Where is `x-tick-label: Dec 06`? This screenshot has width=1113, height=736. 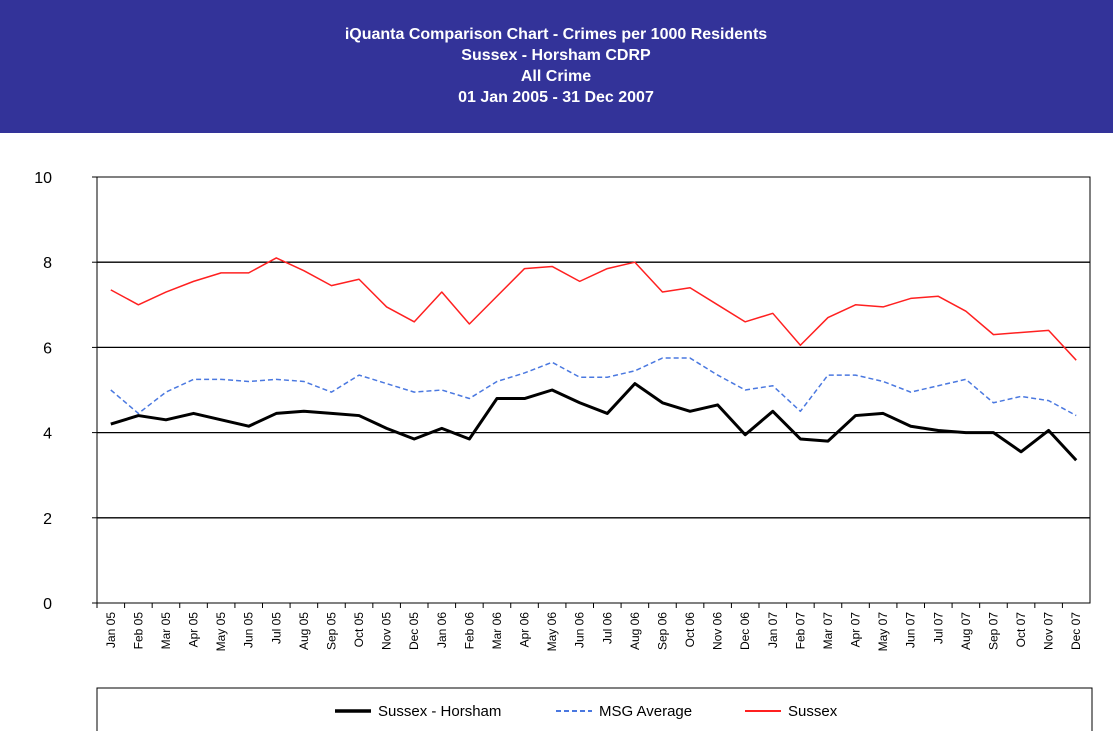 x-tick-label: Dec 06 is located at coordinates (745, 631).